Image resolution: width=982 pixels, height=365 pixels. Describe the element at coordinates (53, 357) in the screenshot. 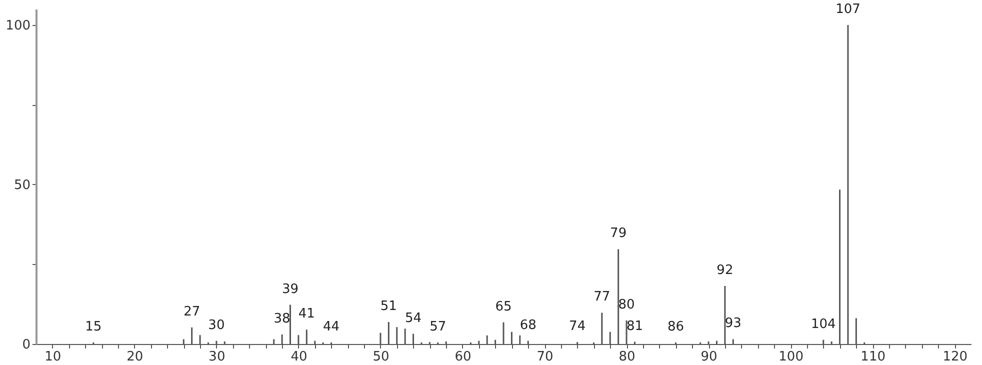

I see `x-tick-label: 10` at that location.